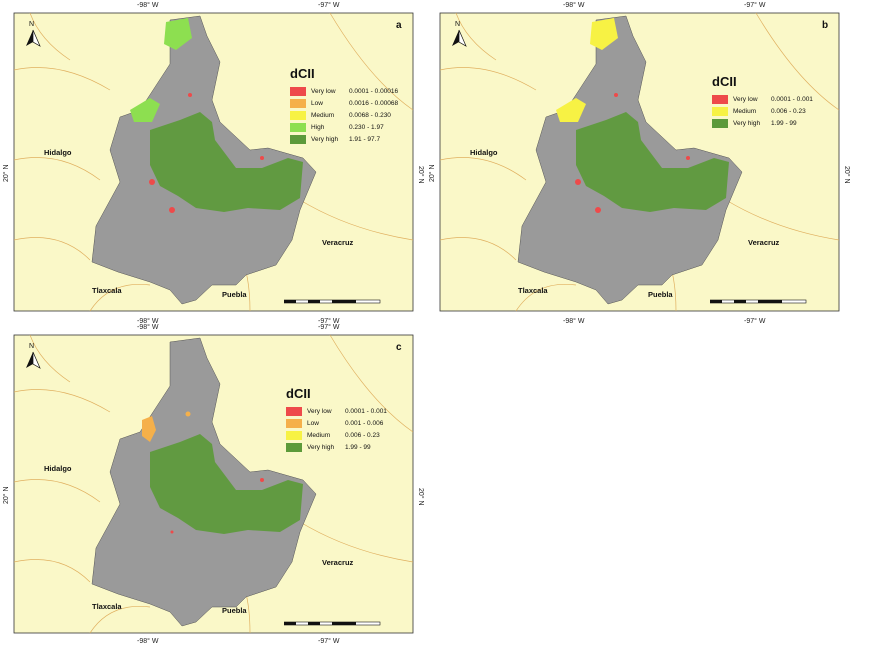 The height and width of the screenshot is (655, 872). I want to click on legend-item-medium: Medium 0.0068 - 0.230, so click(344, 115).